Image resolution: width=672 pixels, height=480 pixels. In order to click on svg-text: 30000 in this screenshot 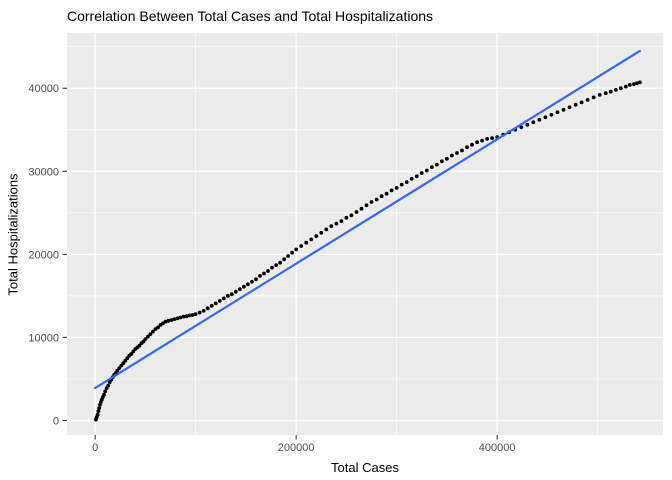, I will do `click(43, 172)`.